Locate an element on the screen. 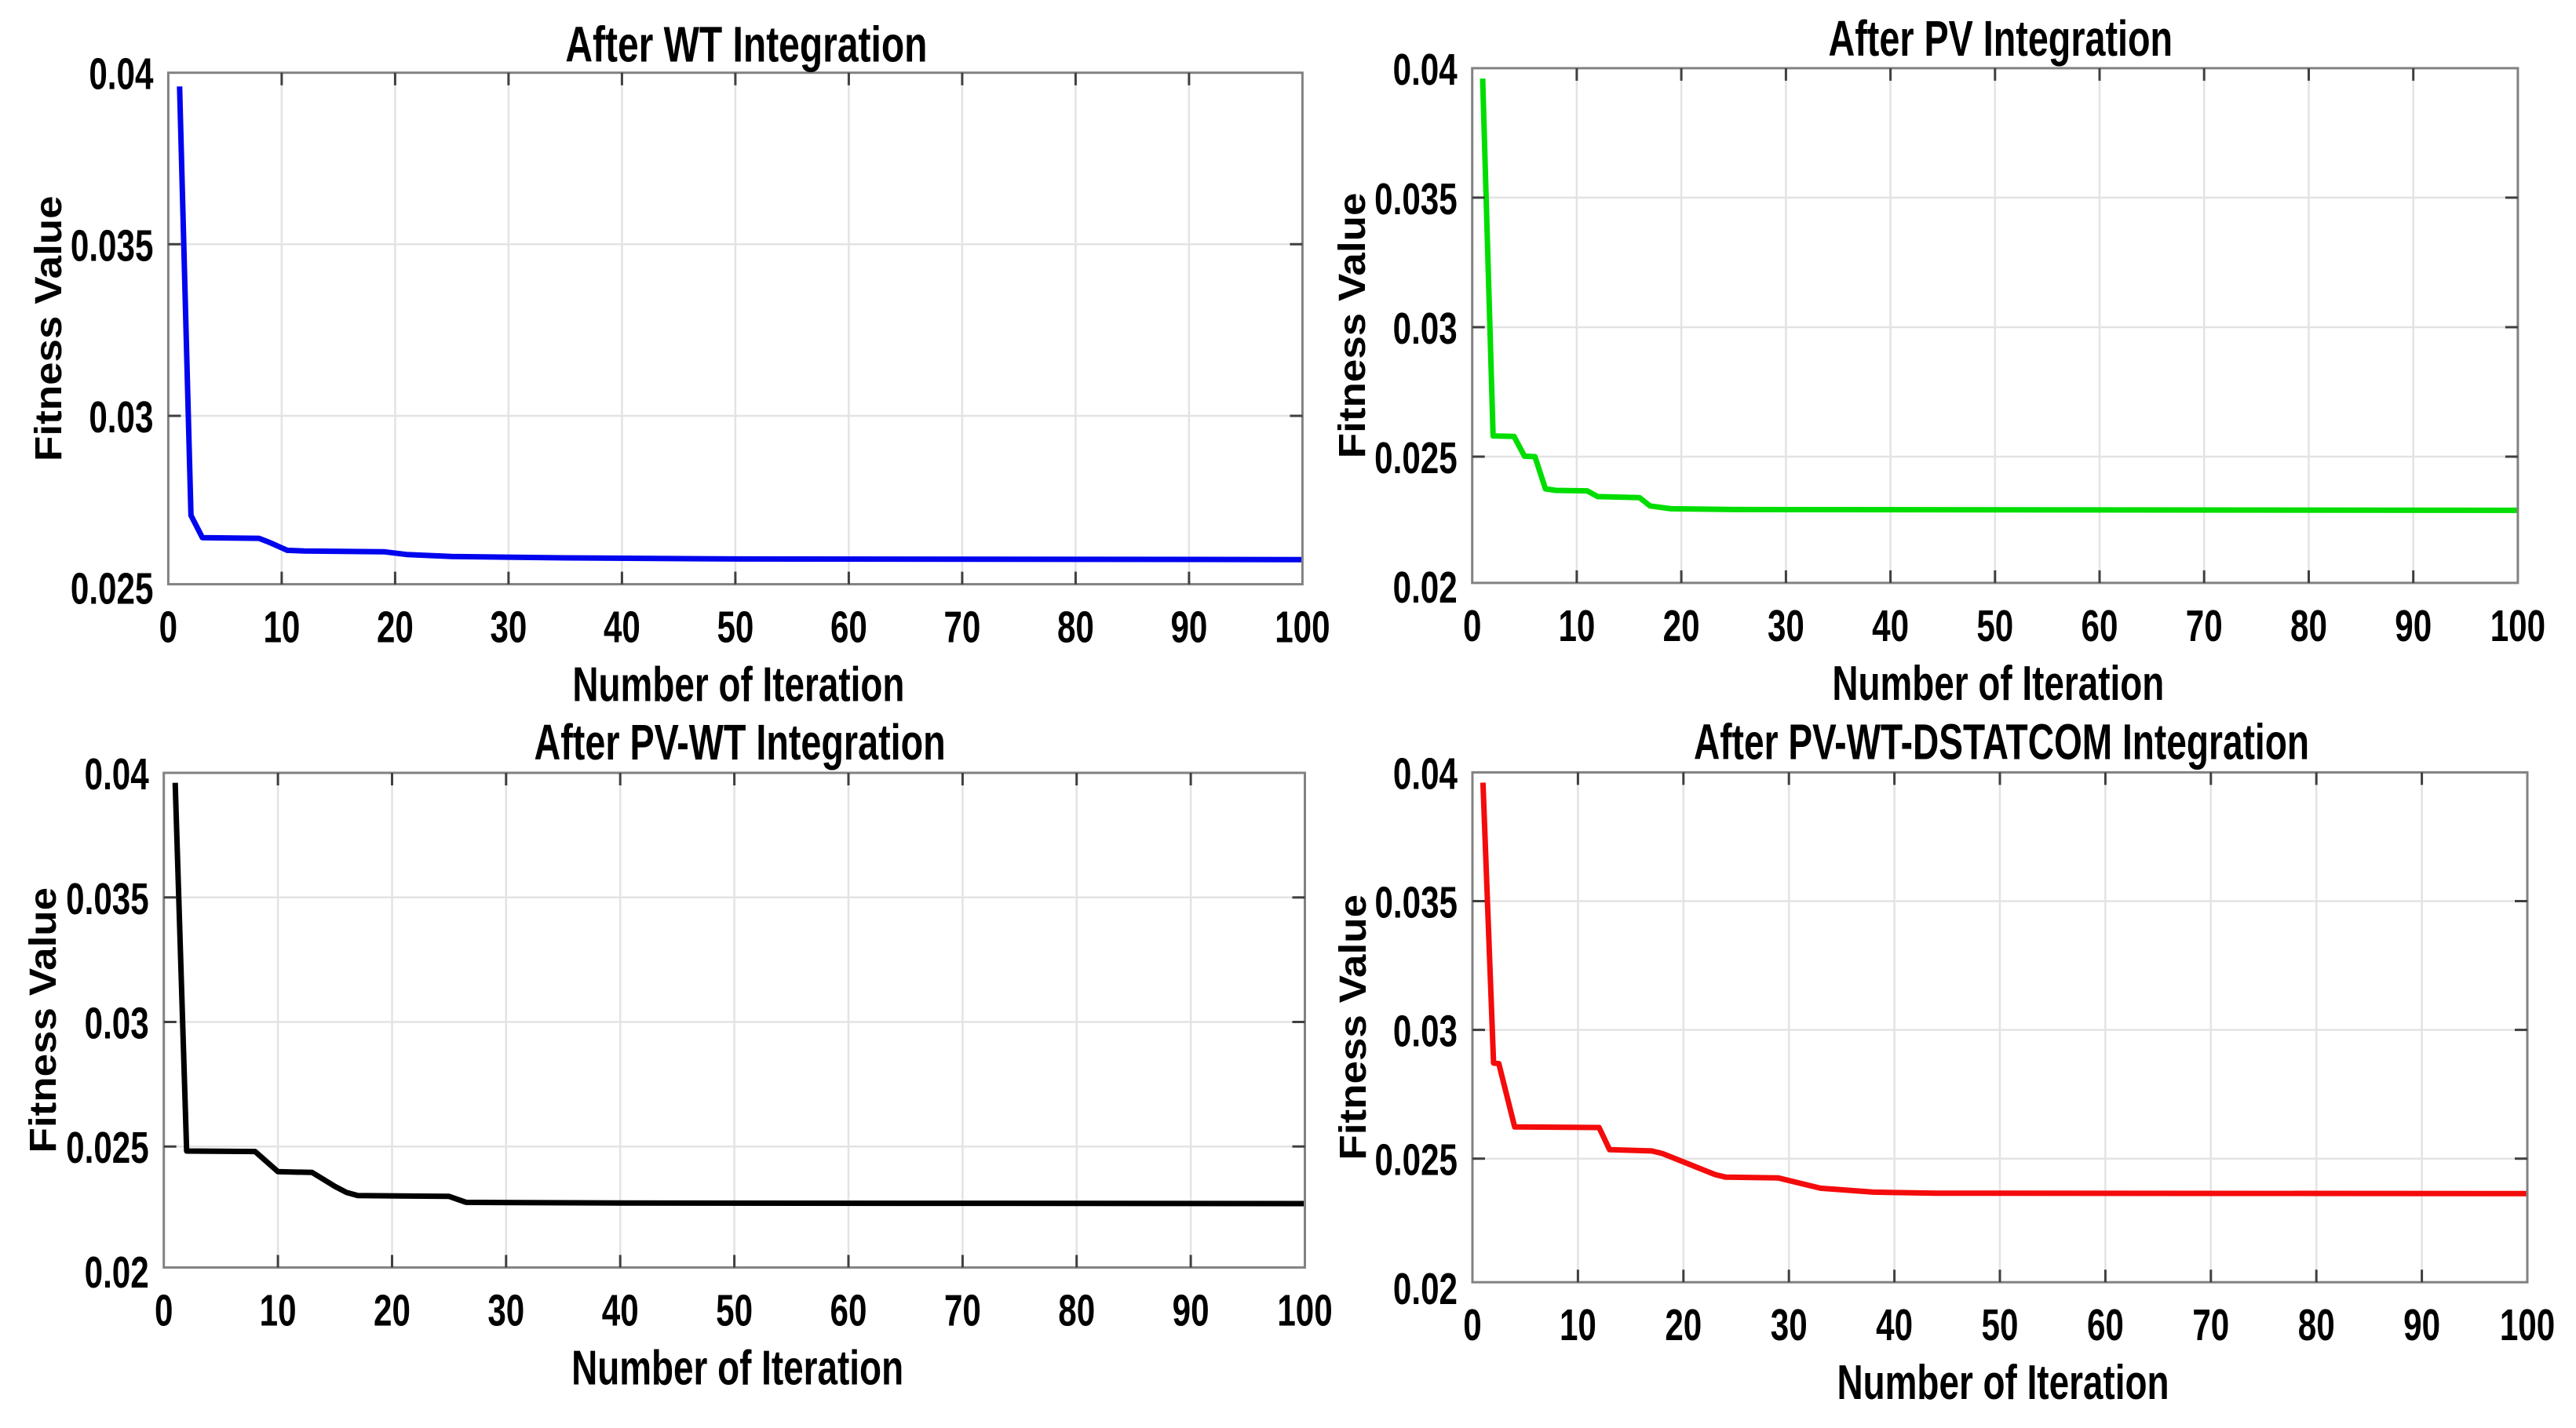 The height and width of the screenshot is (1428, 2576). svg-text: After PV-WT Integration is located at coordinates (740, 742).